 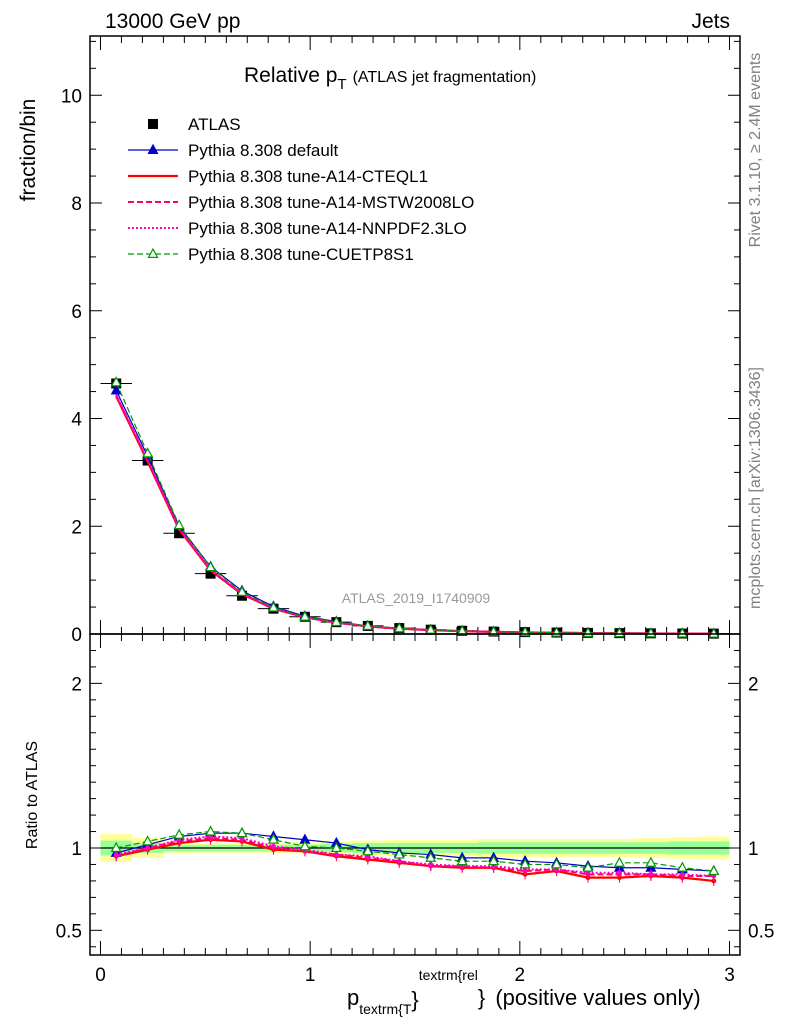 I want to click on ratio-y-tick-label-right: 1, so click(x=753, y=849).